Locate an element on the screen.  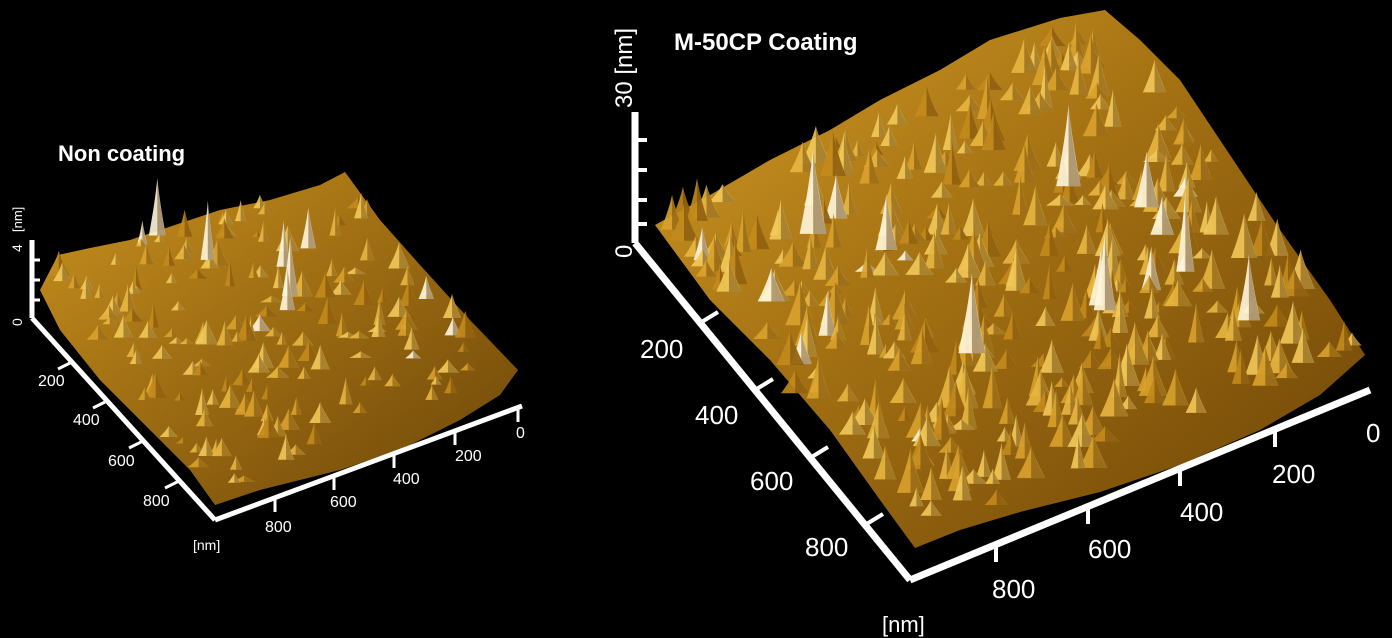
right-x-tick-200: 200 is located at coordinates (1293, 474).